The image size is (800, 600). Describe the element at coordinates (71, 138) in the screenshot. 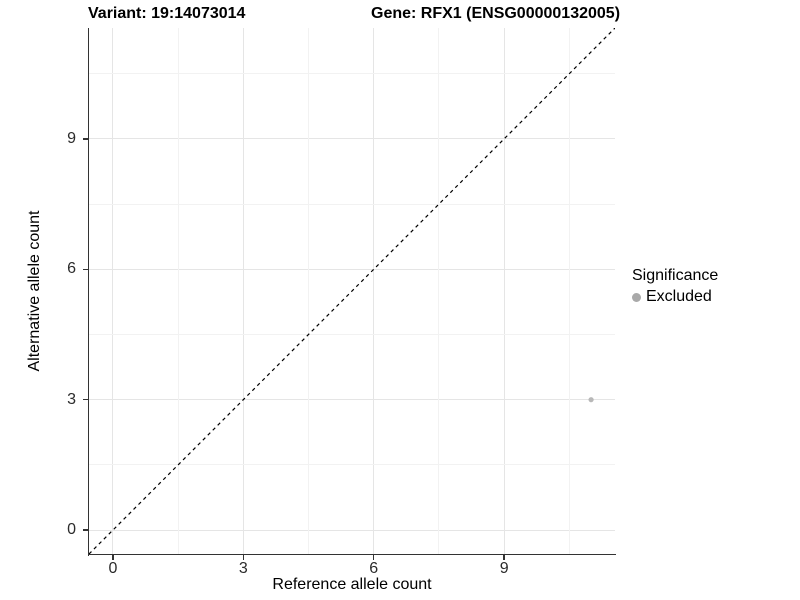

I see `y-tick-label: 9` at that location.